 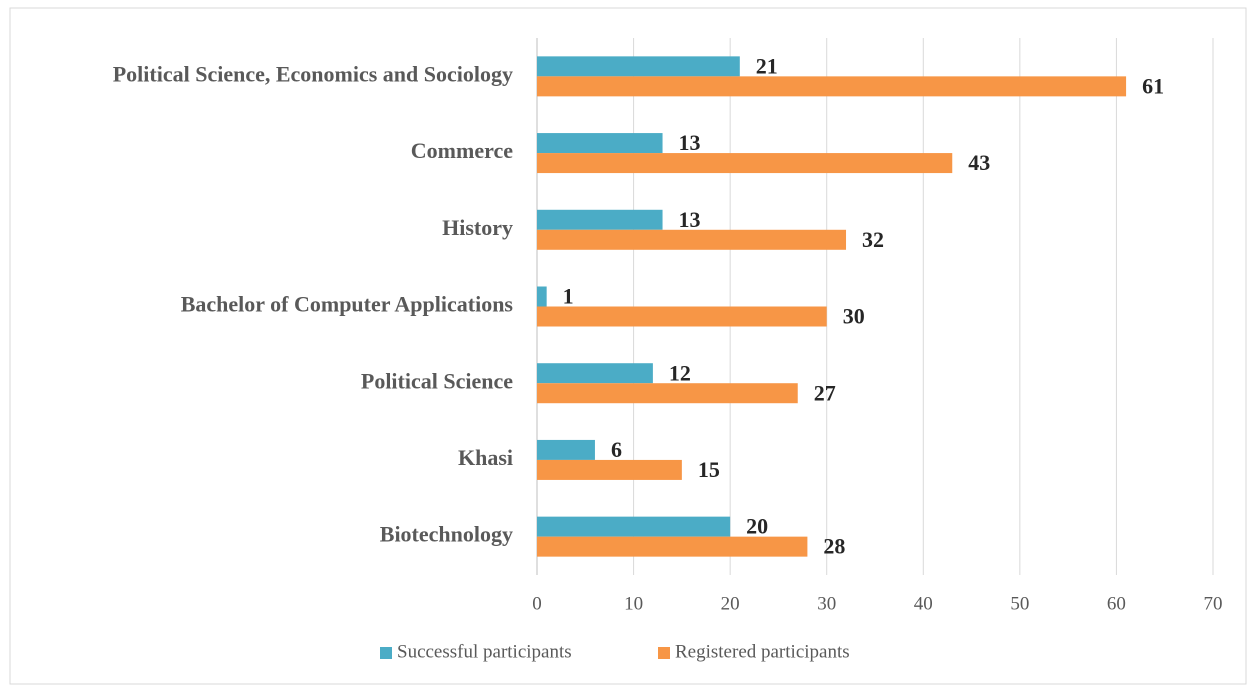 What do you see at coordinates (730, 603) in the screenshot?
I see `x-tick-label: 20` at bounding box center [730, 603].